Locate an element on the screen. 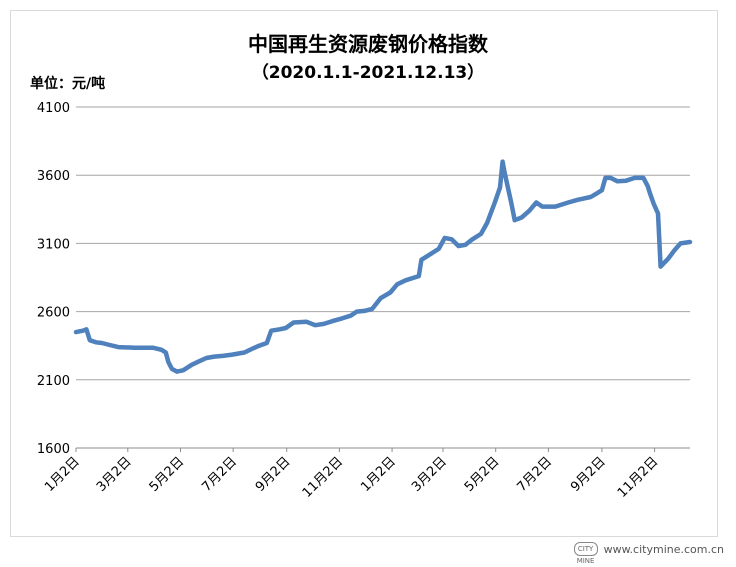 Image resolution: width=736 pixels, height=567 pixels. citymine-logo-icon: CITY MINE is located at coordinates (585, 553).